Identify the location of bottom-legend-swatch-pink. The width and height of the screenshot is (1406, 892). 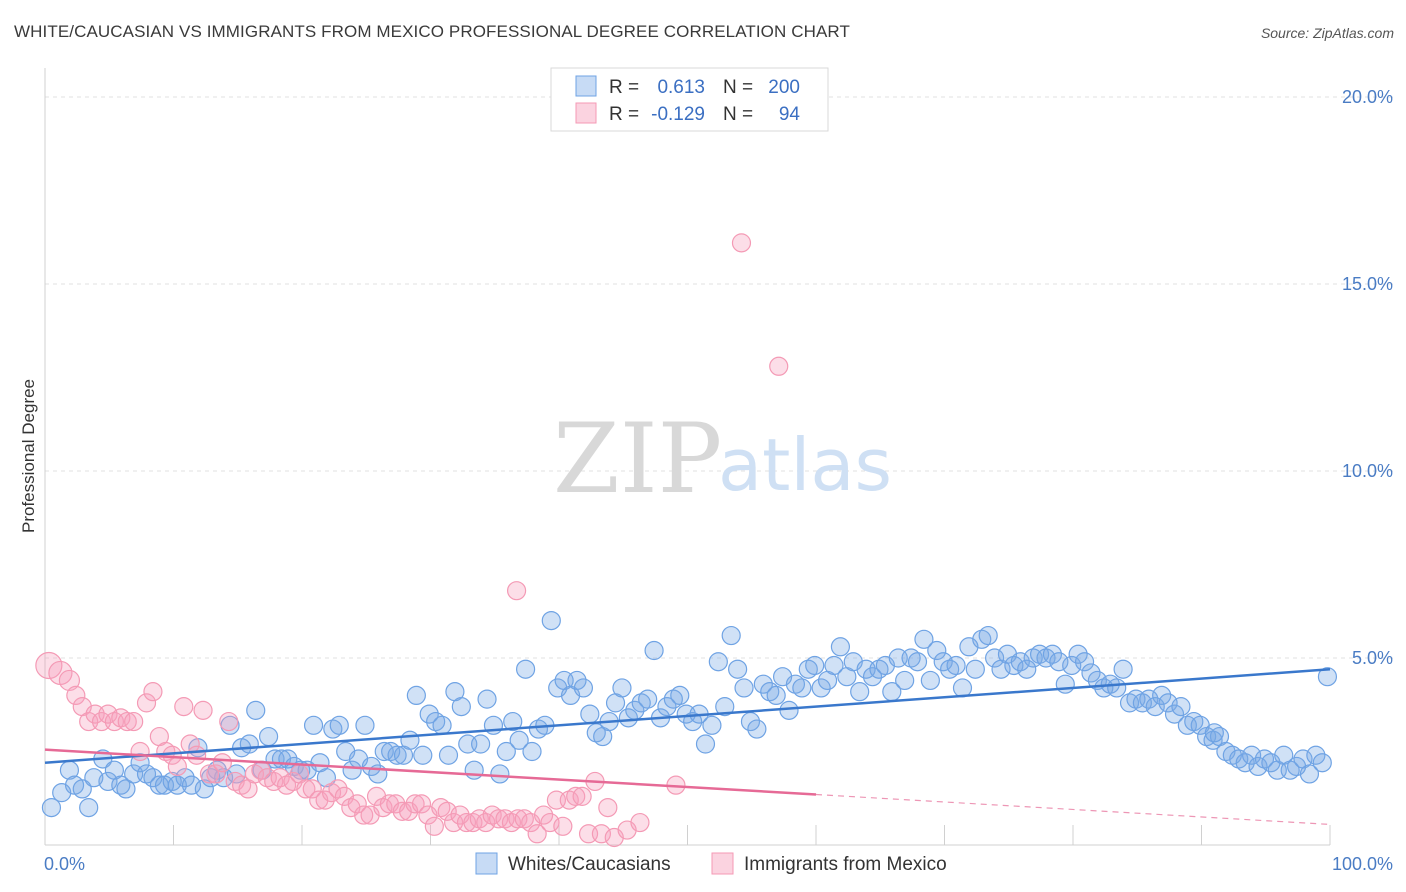
(722, 863).